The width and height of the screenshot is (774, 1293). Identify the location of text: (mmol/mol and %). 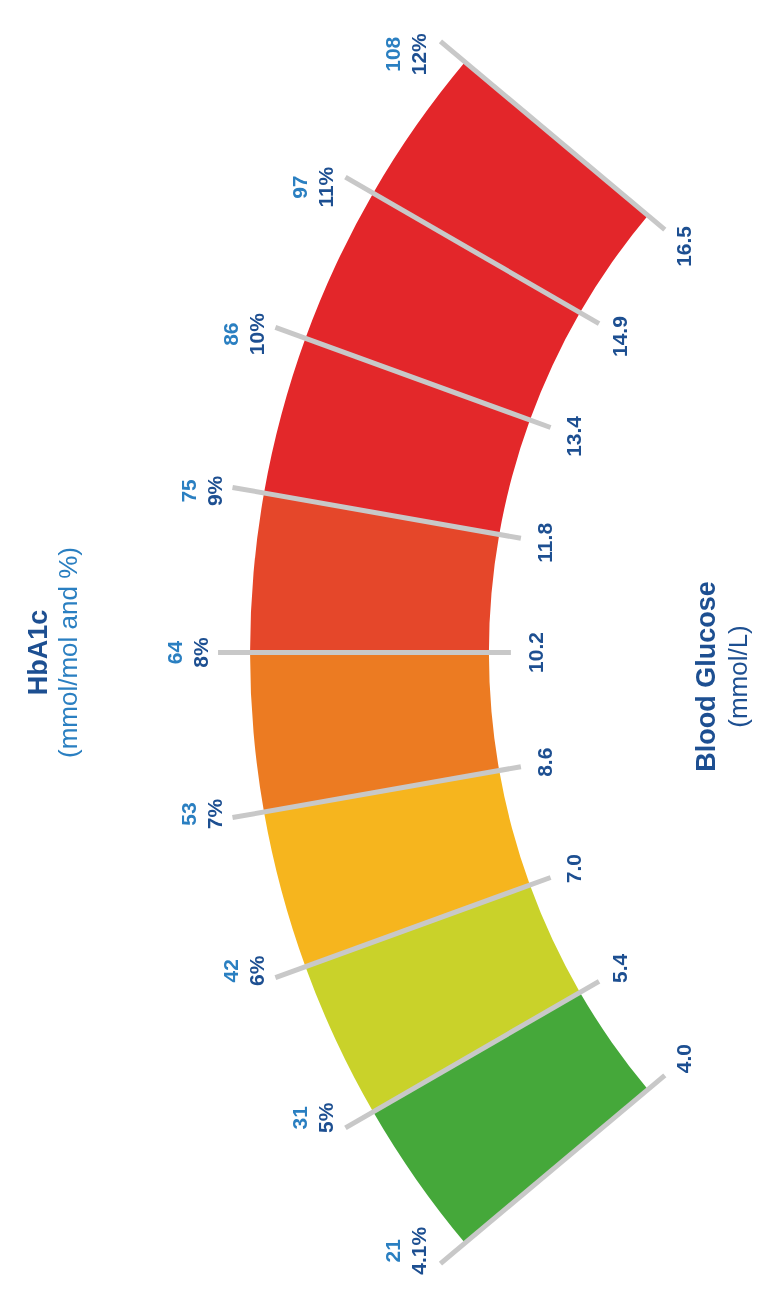
(68, 652).